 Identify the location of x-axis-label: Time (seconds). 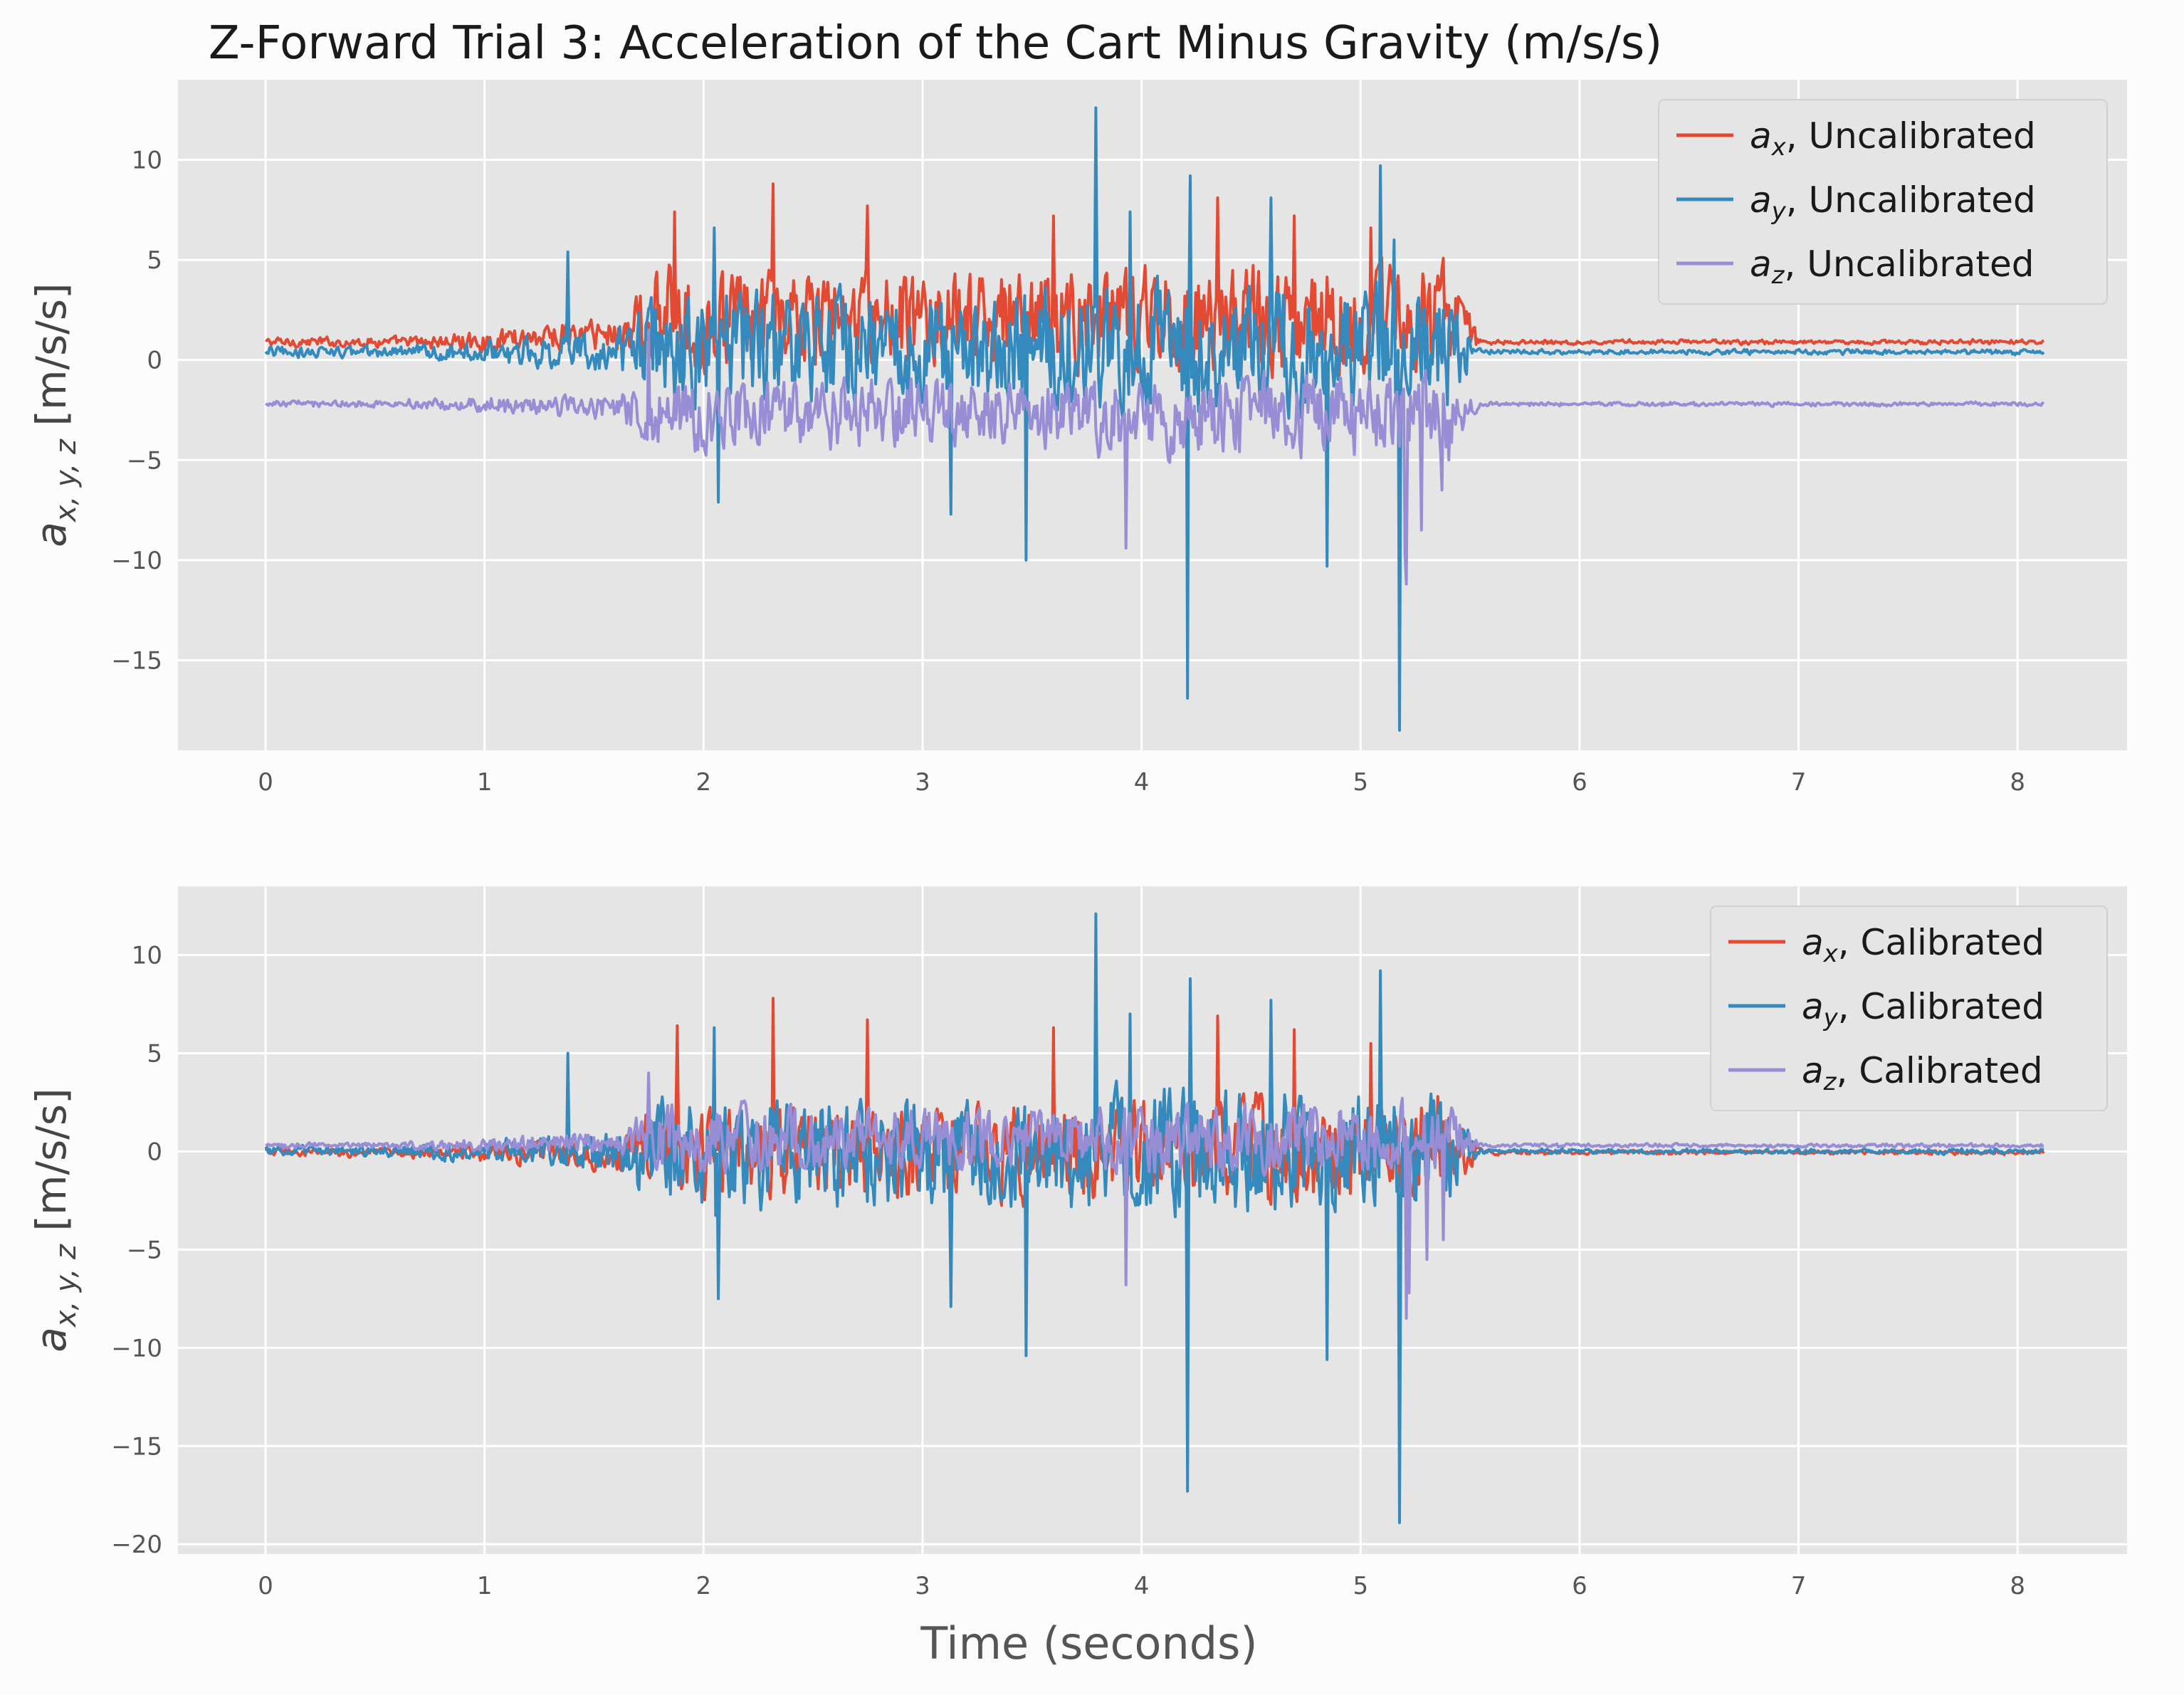
(1088, 1643).